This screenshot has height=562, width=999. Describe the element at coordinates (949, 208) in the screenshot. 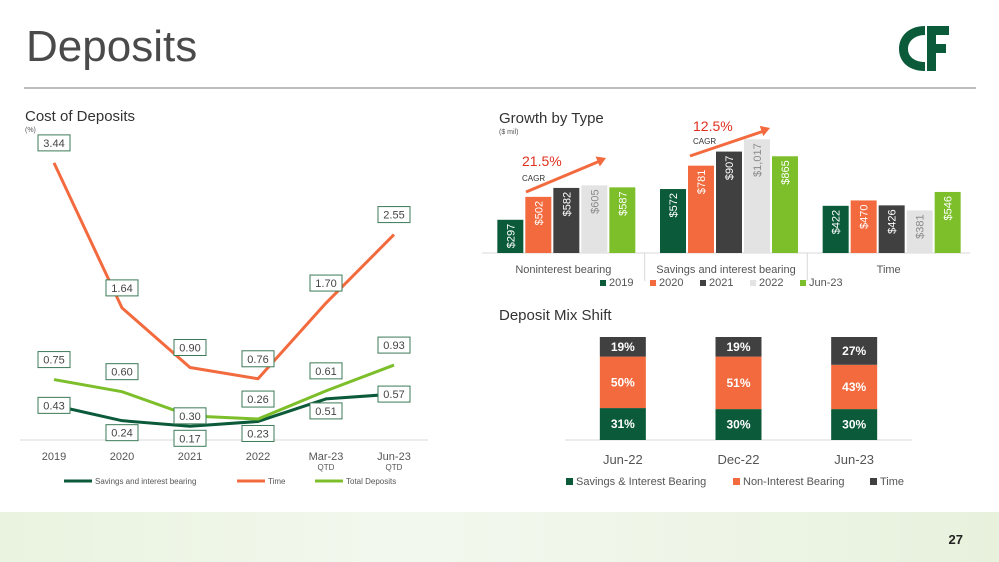

I see `growth-bar-label: $546` at that location.